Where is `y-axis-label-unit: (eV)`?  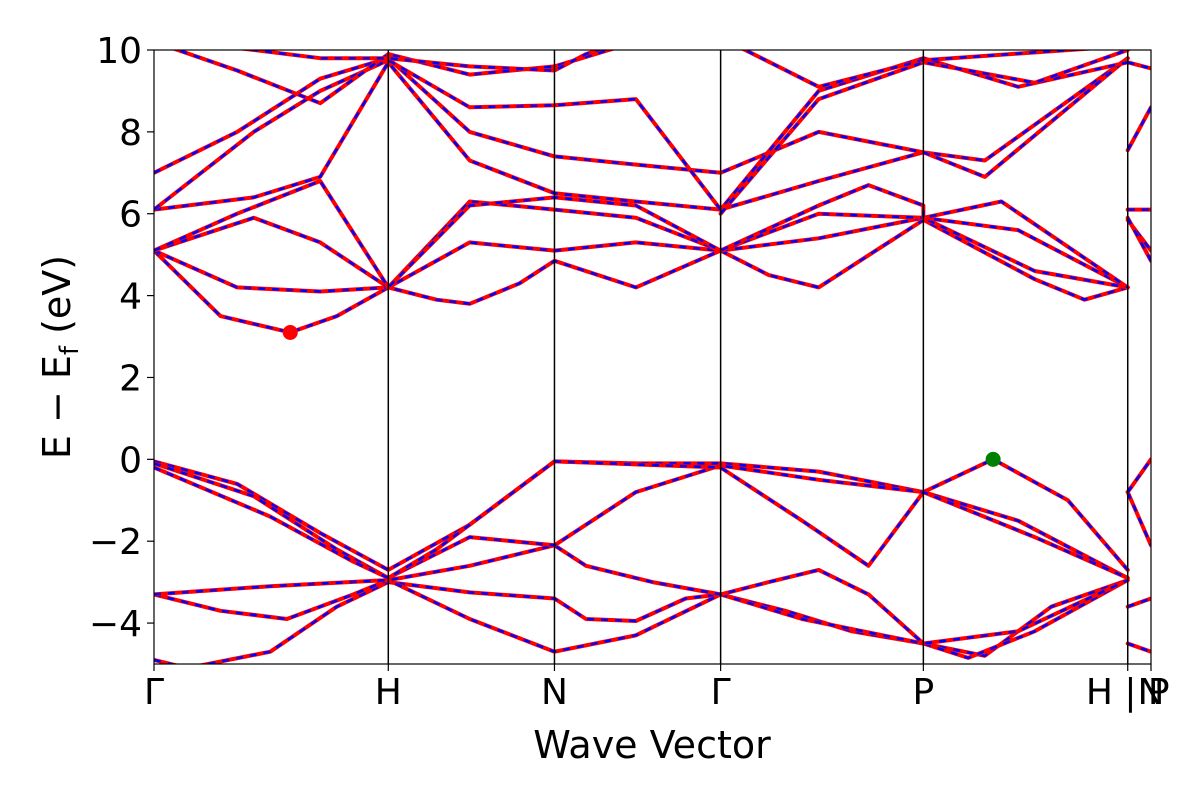
y-axis-label-unit: (eV) is located at coordinates (57, 294).